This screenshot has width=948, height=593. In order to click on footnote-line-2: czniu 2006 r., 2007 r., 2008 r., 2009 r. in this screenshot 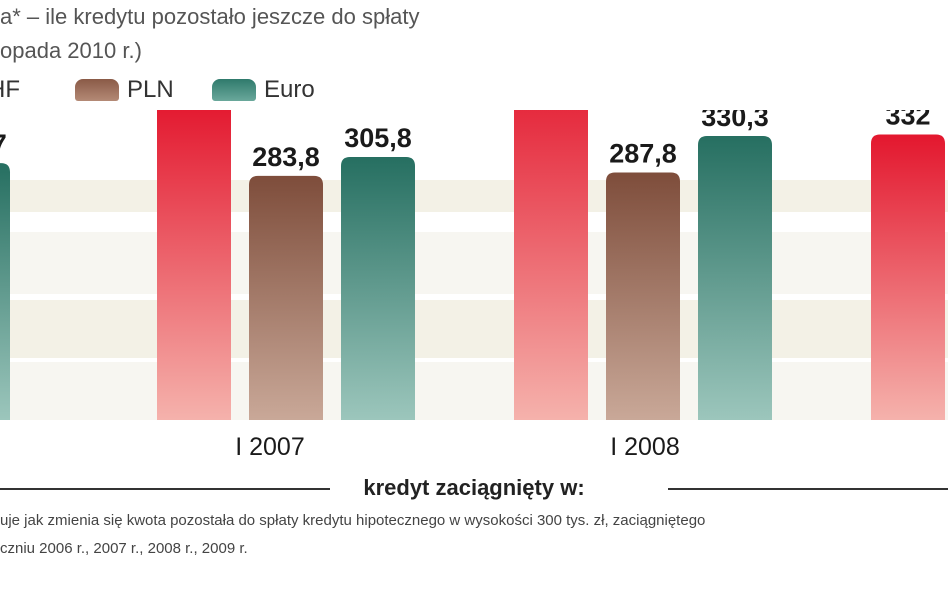, I will do `click(124, 548)`.